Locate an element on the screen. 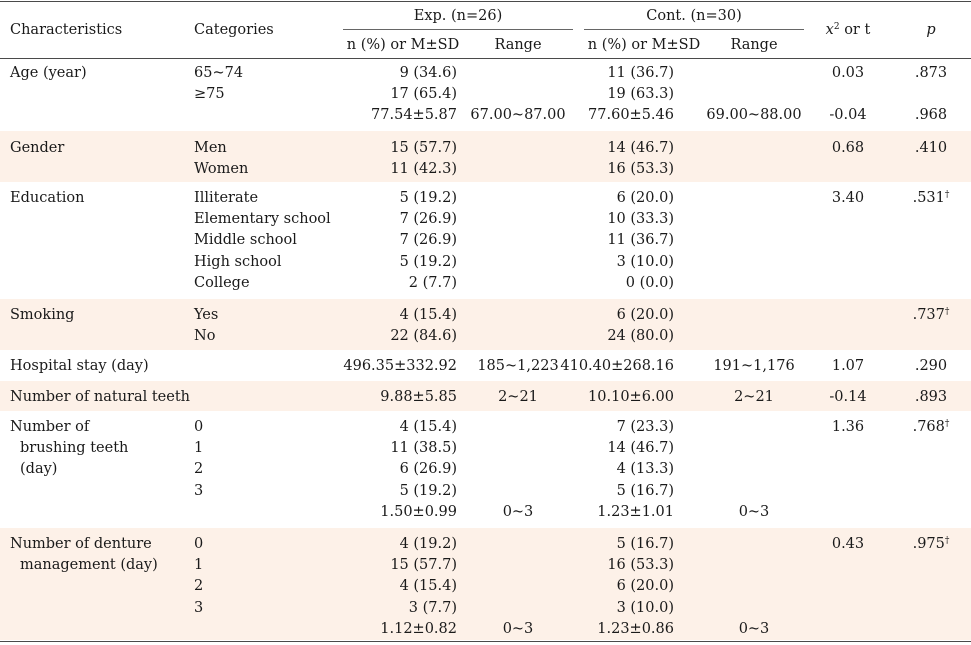 This screenshot has height=645, width=971. bottom-rule is located at coordinates (485, 641).